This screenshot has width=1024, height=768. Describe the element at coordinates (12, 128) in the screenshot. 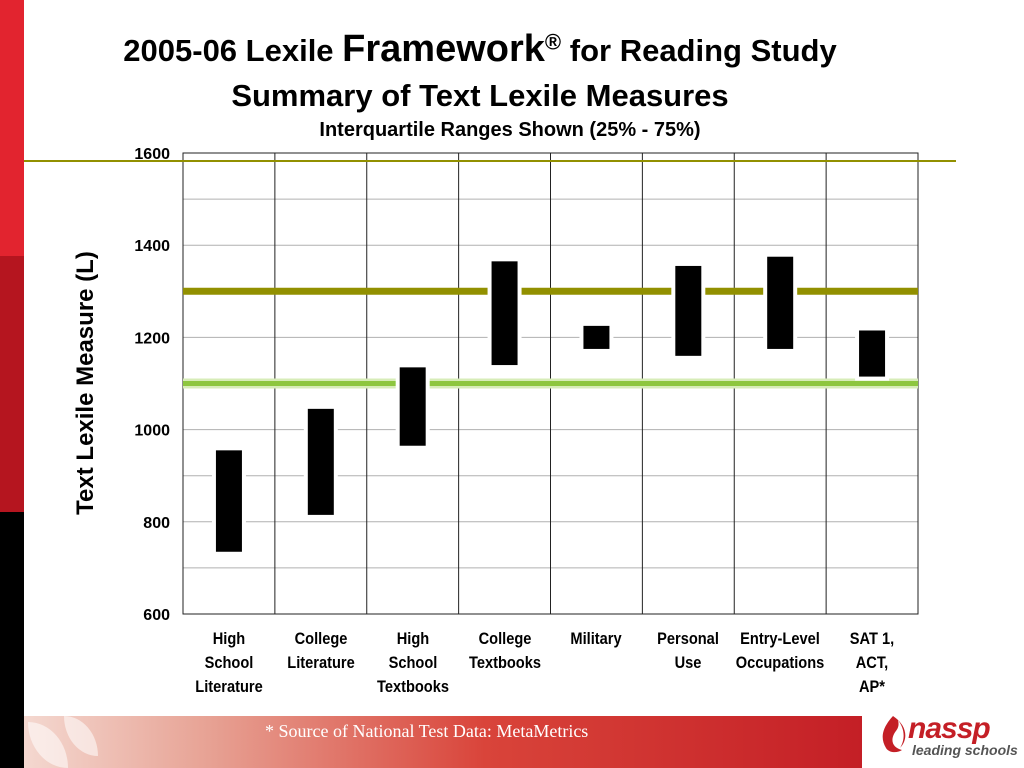

I see `side-accent-bar-top` at that location.